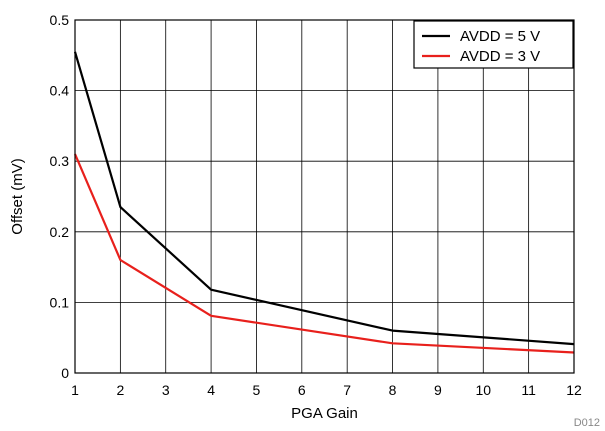 The width and height of the screenshot is (605, 431). What do you see at coordinates (211, 390) in the screenshot?
I see `x-tick-label: 4` at bounding box center [211, 390].